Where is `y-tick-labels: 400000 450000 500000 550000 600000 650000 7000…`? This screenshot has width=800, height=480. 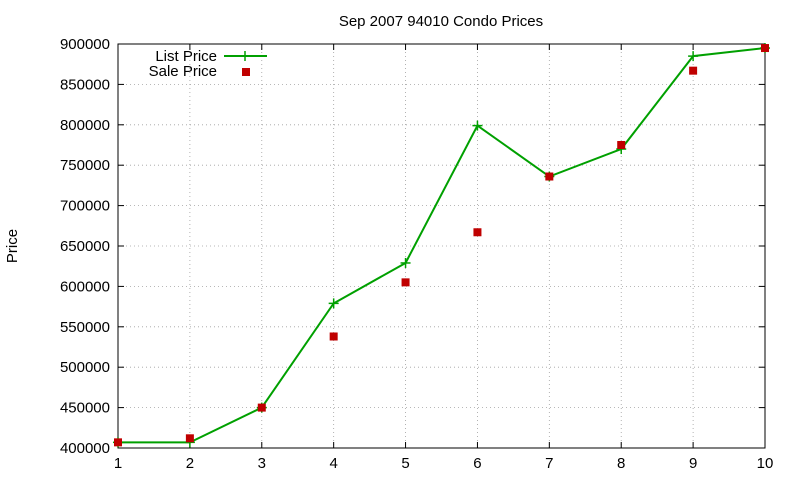 y-tick-labels: 400000 450000 500000 550000 600000 650000 7000… is located at coordinates (85, 246).